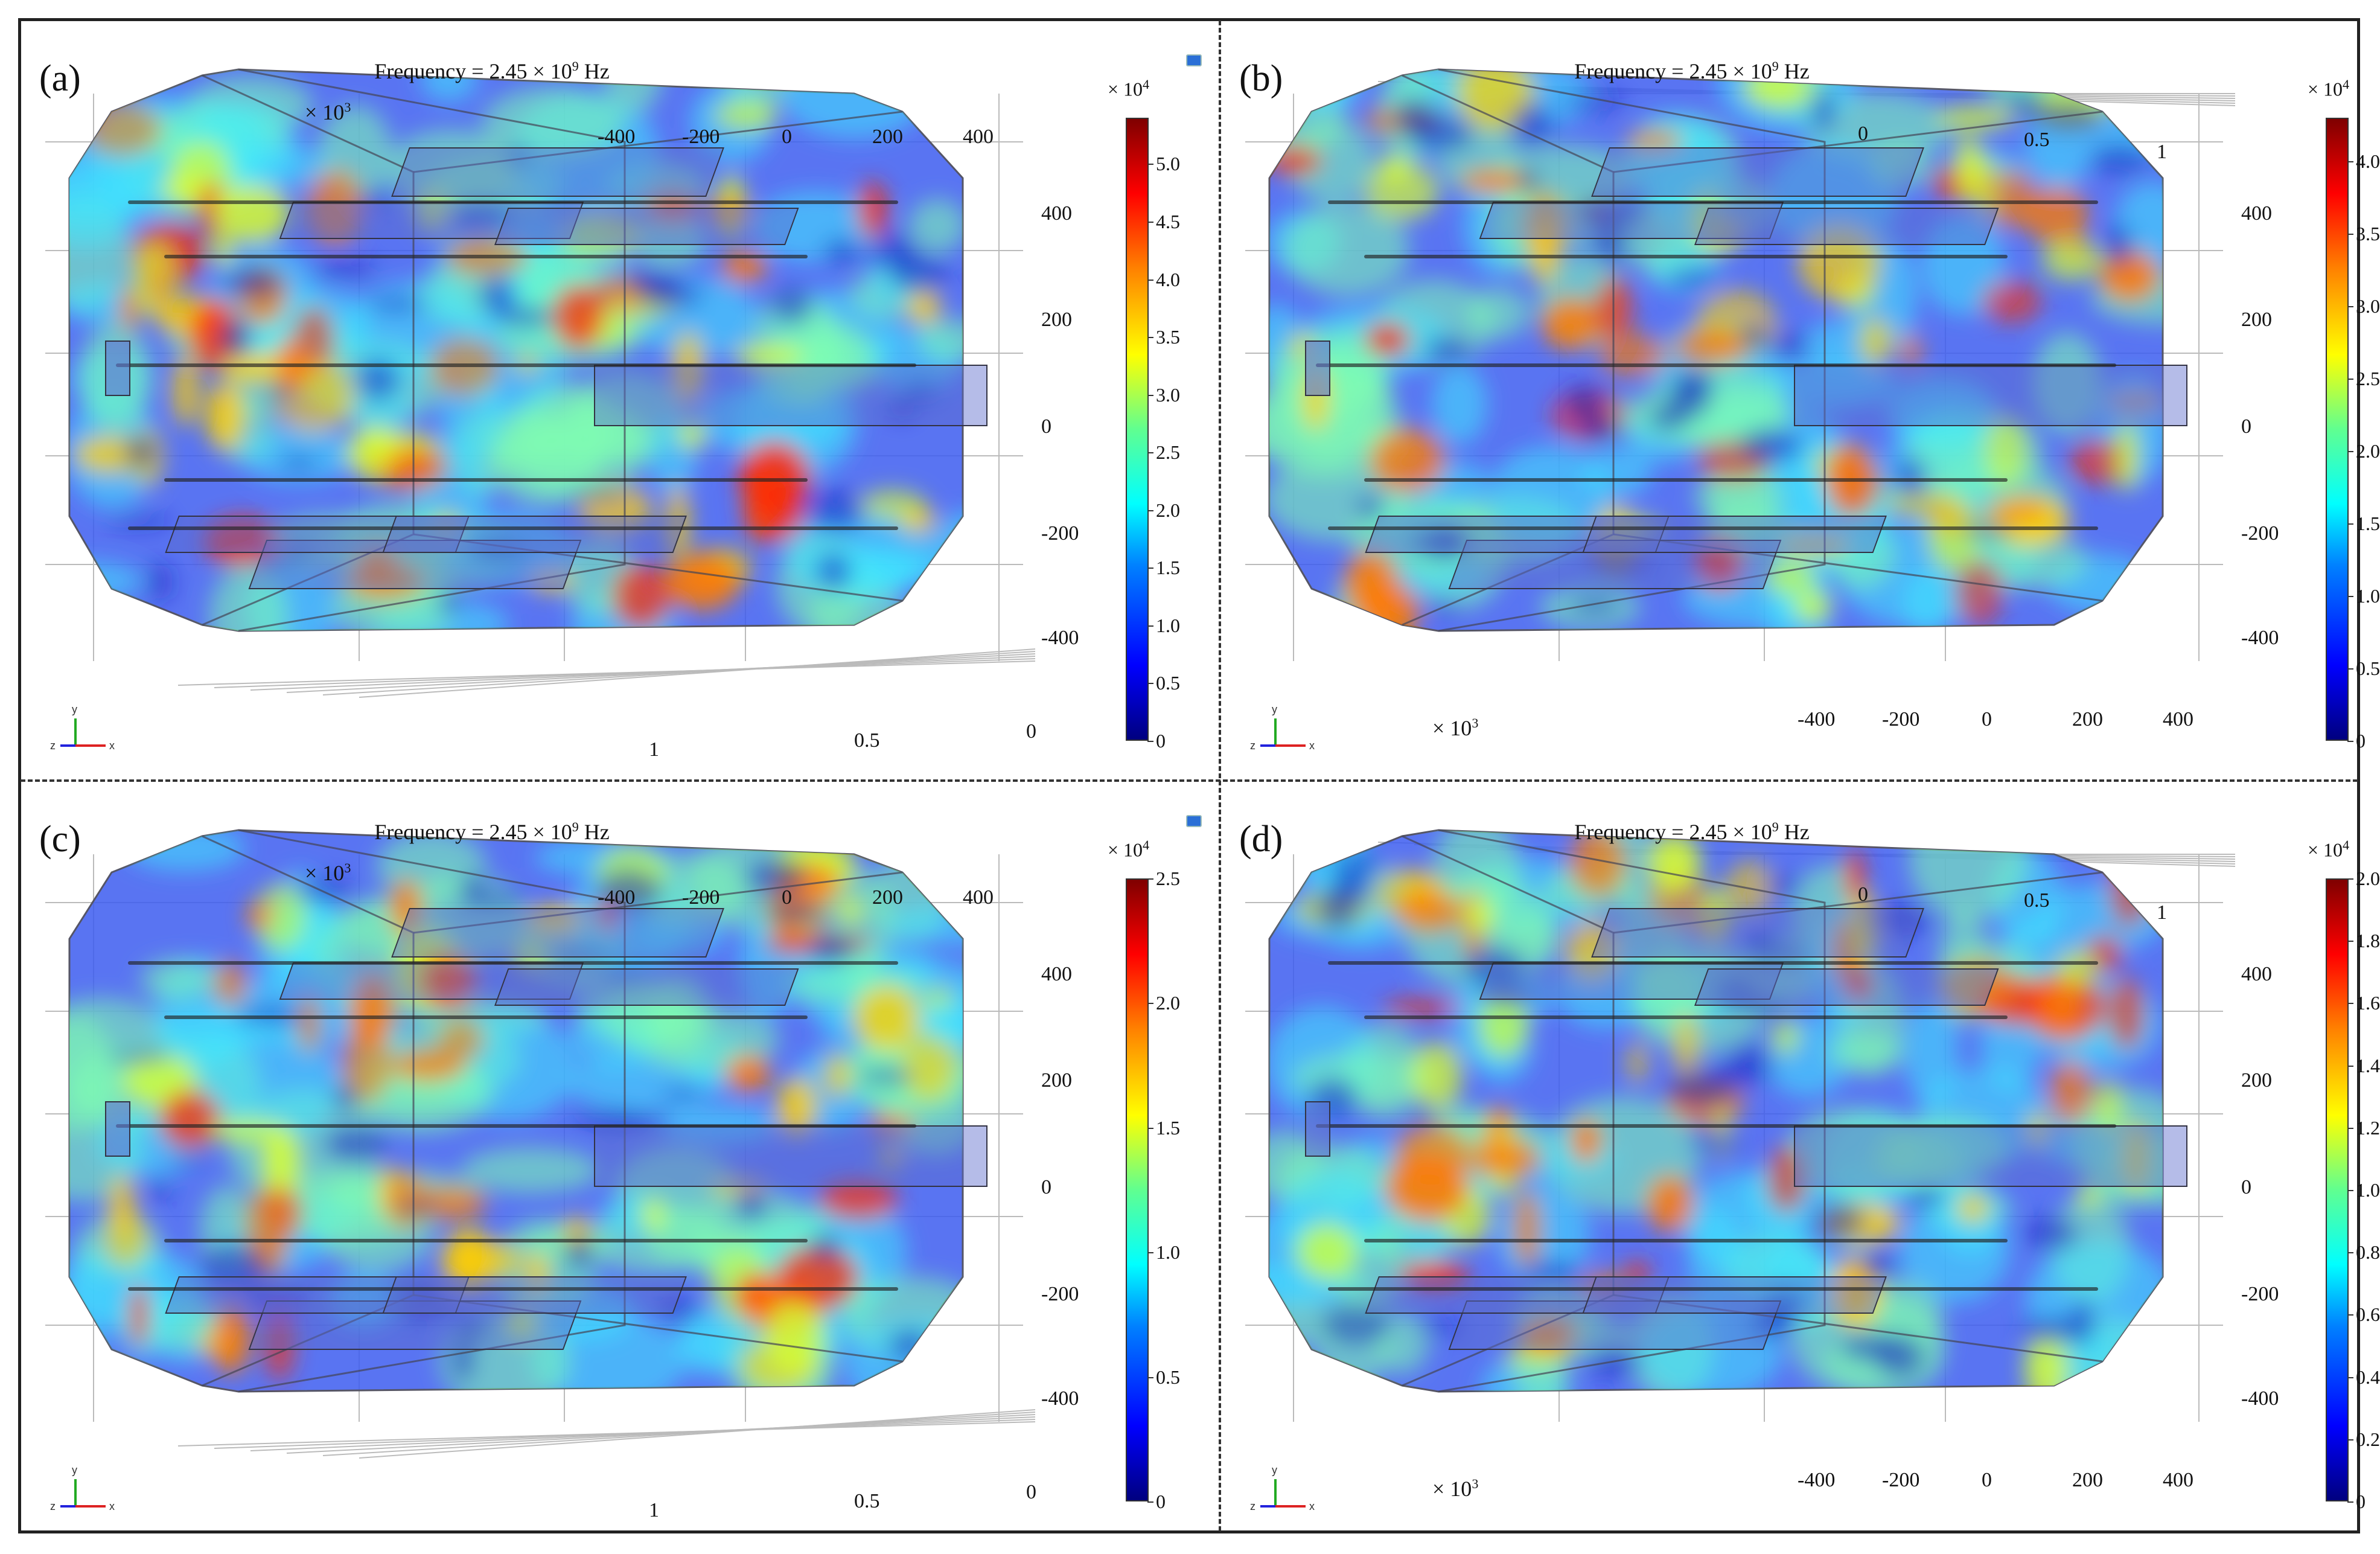 The height and width of the screenshot is (1554, 2380). What do you see at coordinates (2368, 1127) in the screenshot?
I see `colorbar-tick-label: 1.2` at bounding box center [2368, 1127].